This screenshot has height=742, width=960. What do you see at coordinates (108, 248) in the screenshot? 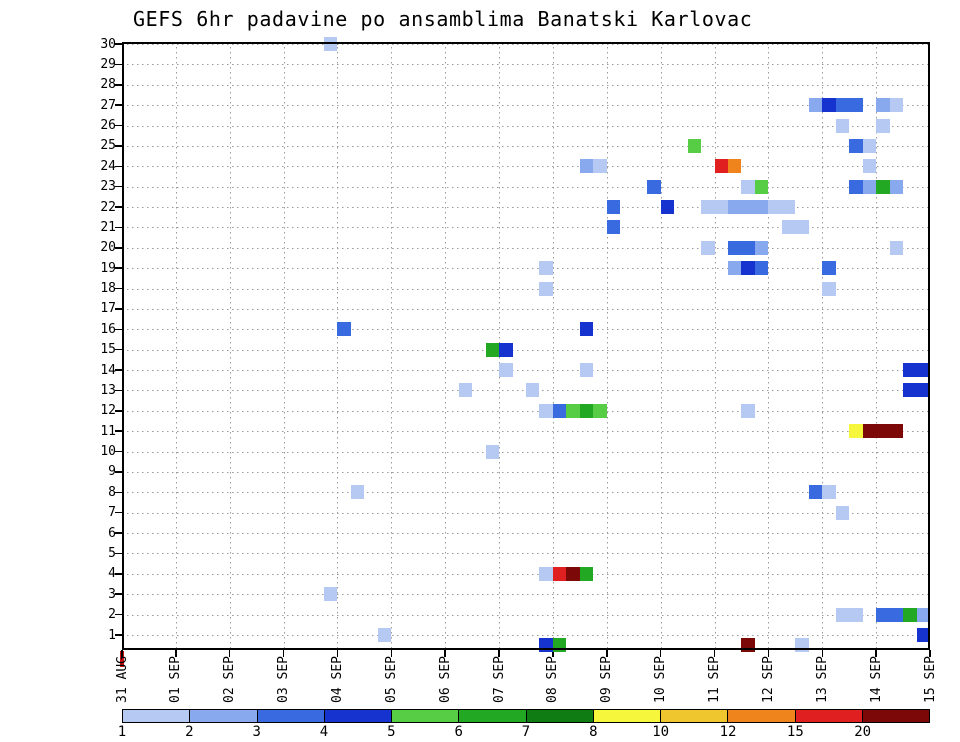
I see `y-axis-label: 20` at bounding box center [108, 248].